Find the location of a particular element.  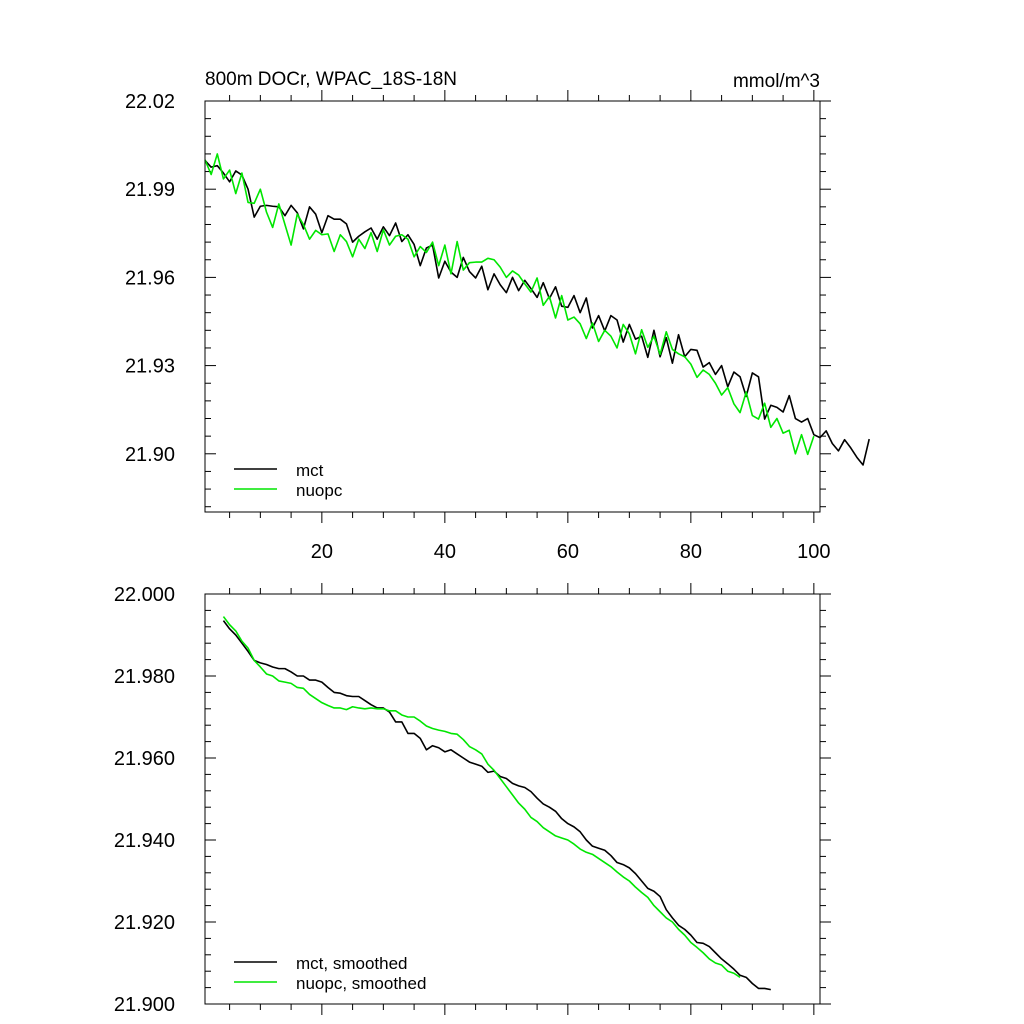

y-tick-label: 22.000 is located at coordinates (144, 595).